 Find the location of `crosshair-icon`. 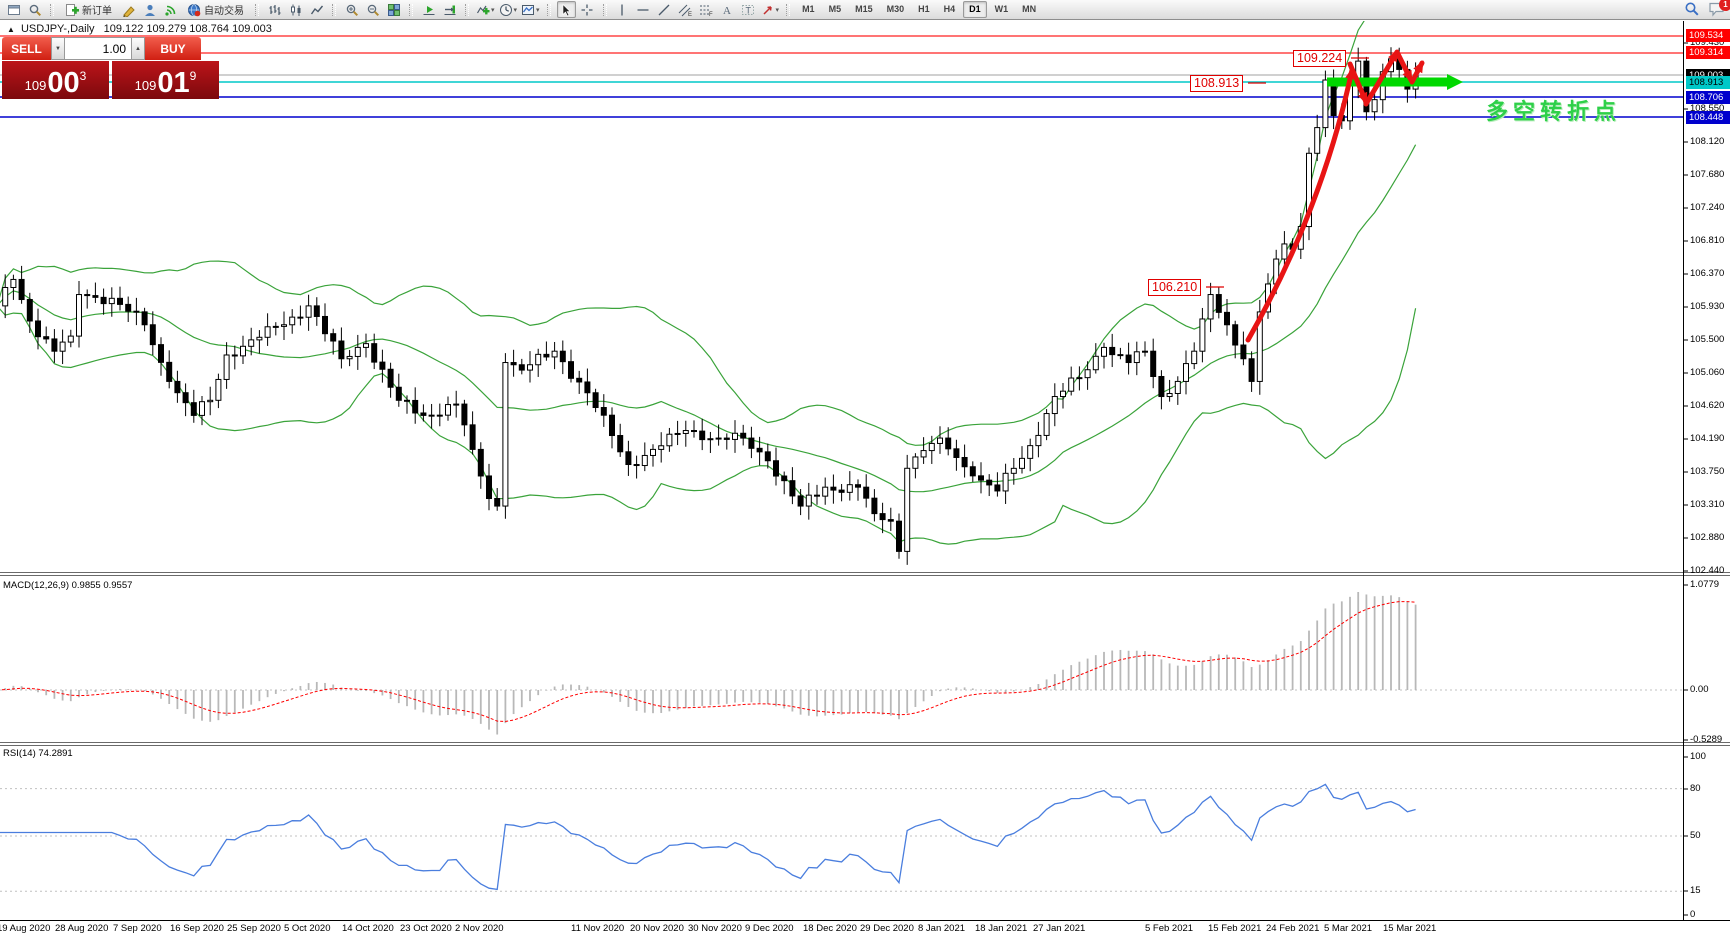

crosshair-icon is located at coordinates (587, 9).